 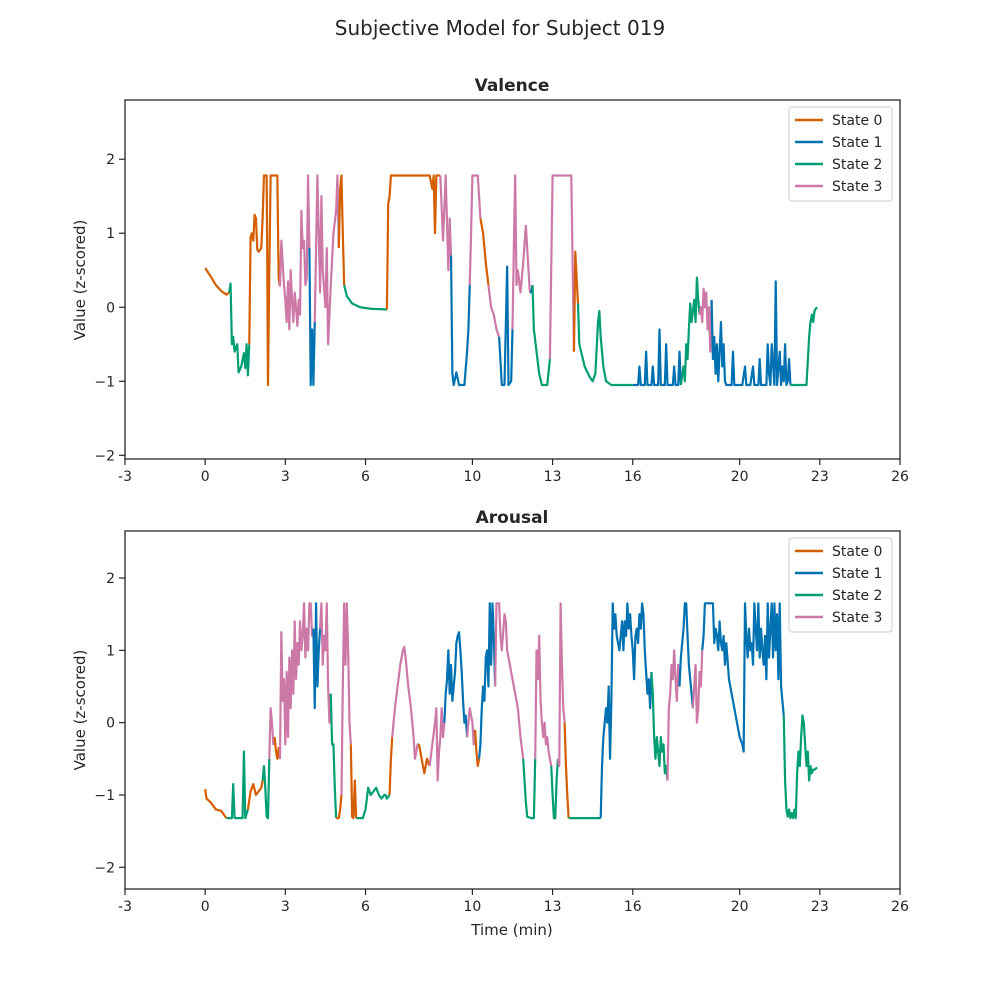 I want to click on arousal-x-tick-label: 3, so click(x=285, y=907).